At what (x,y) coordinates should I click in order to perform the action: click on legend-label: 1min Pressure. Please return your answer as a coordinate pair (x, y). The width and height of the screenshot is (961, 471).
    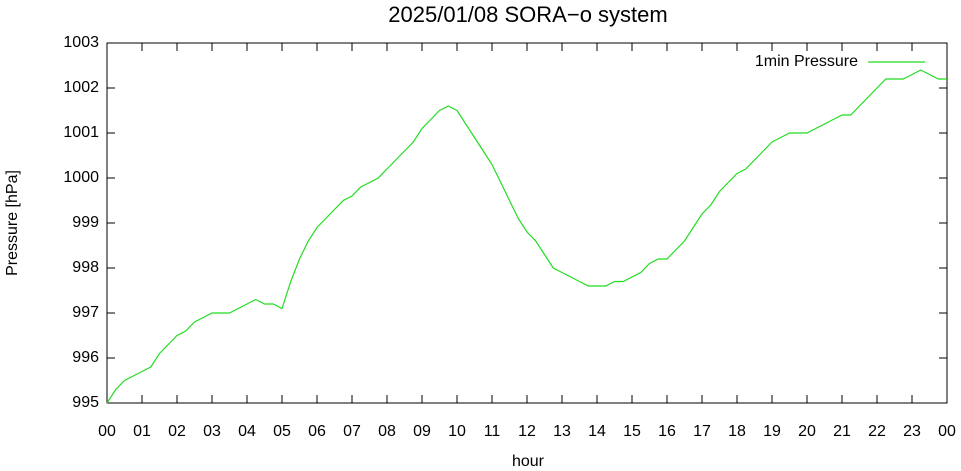
    Looking at the image, I should click on (806, 61).